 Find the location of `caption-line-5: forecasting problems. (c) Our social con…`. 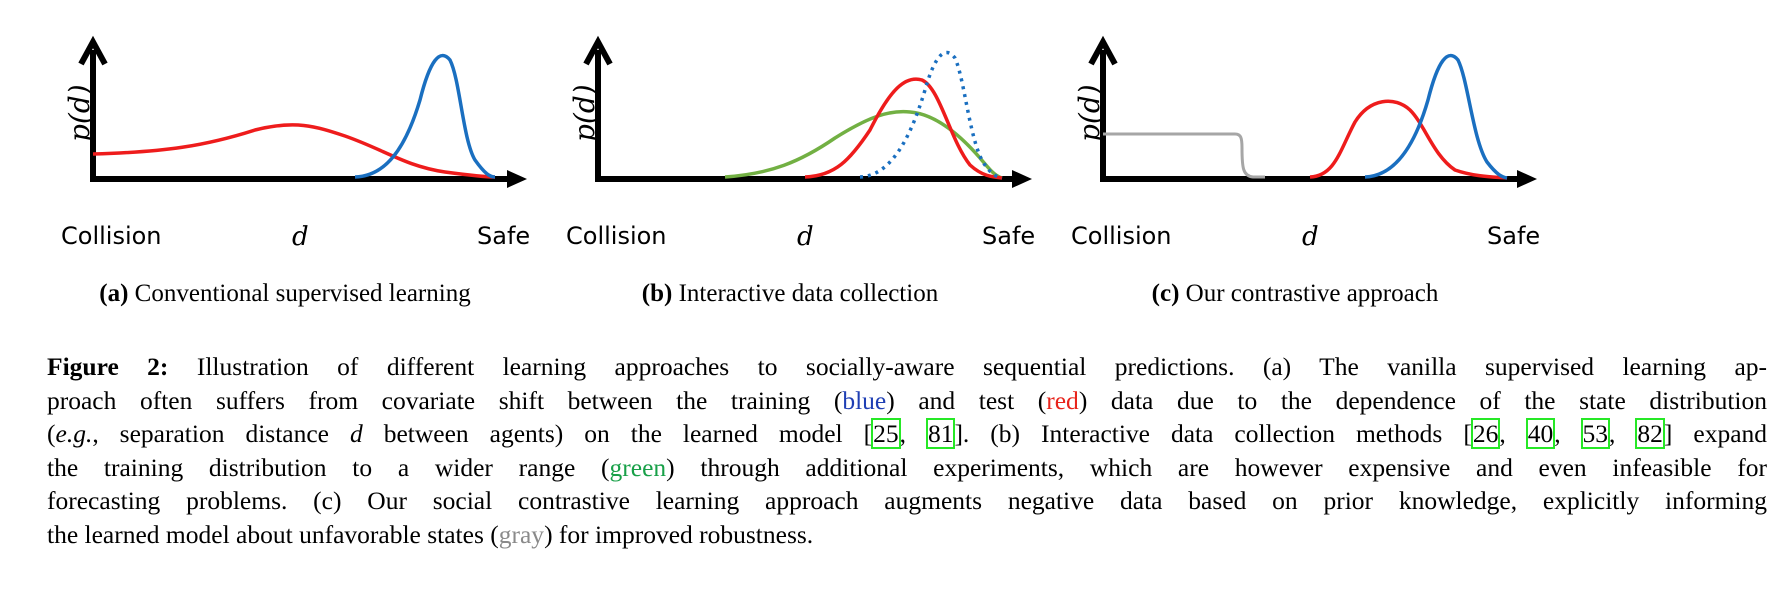

caption-line-5: forecasting problems. (c) Our social con… is located at coordinates (907, 500).